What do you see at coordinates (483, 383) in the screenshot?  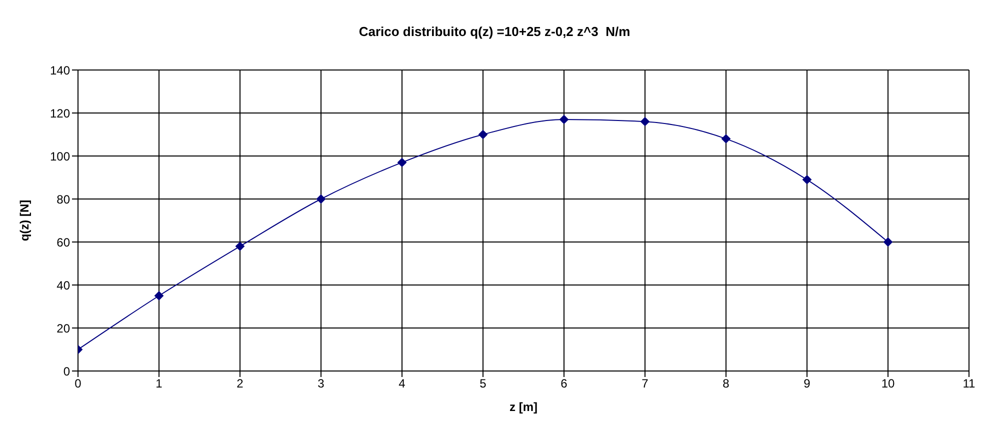 I see `x-tick-label: 5` at bounding box center [483, 383].